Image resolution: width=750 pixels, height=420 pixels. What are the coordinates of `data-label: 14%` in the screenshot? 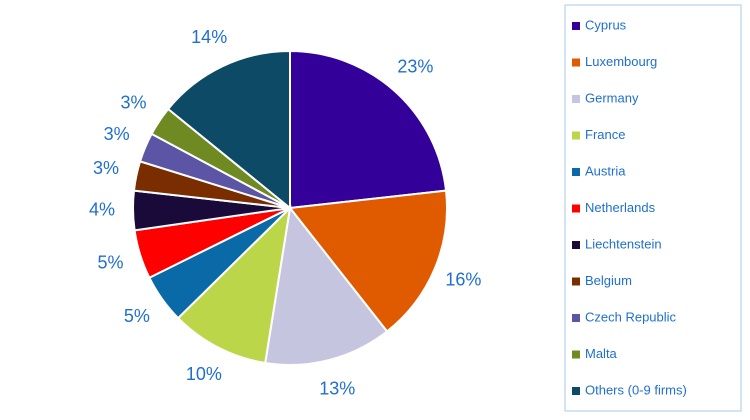 It's located at (209, 37).